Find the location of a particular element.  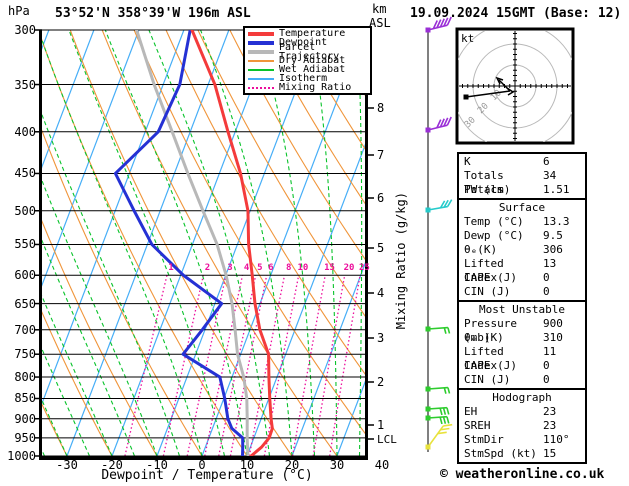

legend-label: Dry Adiabat is located at coordinates (312, 60).